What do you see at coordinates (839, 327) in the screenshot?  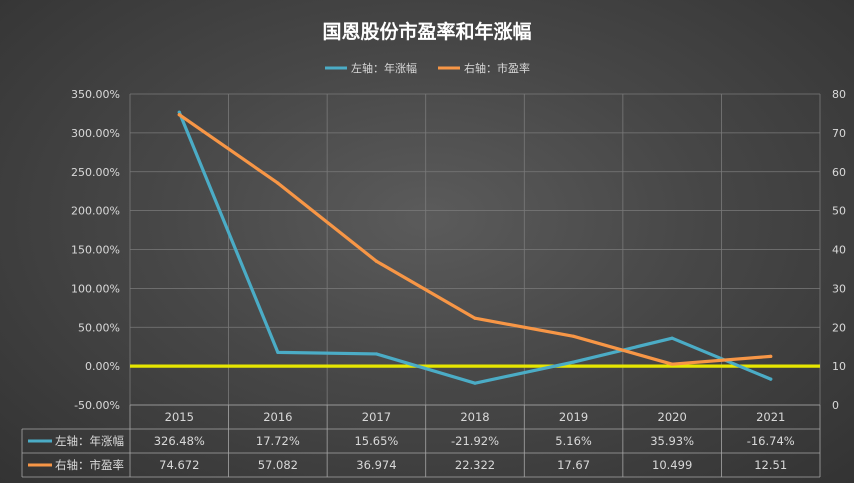 I see `right-tick-label: 20` at bounding box center [839, 327].